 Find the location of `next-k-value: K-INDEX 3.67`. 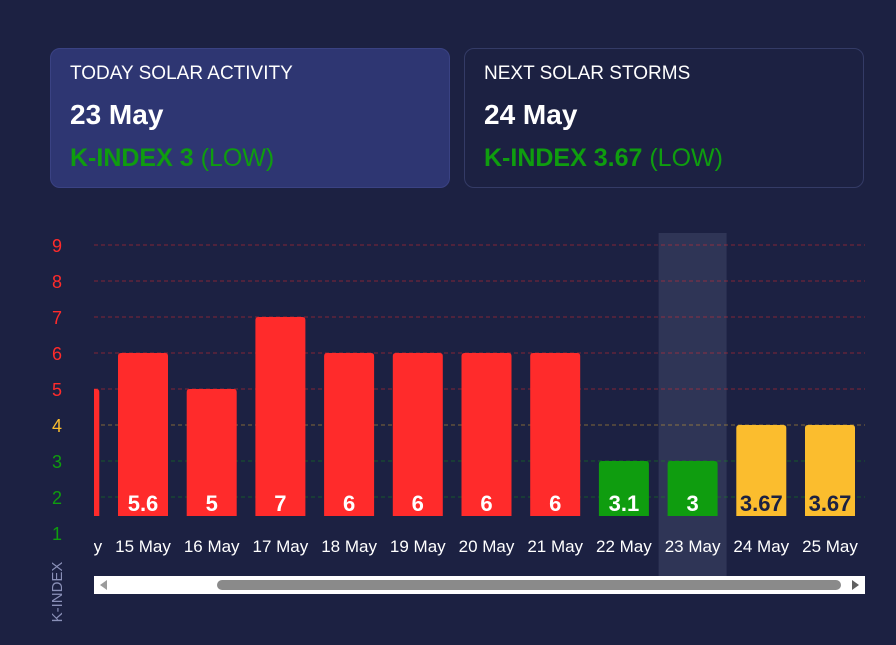

next-k-value: K-INDEX 3.67 is located at coordinates (563, 158).